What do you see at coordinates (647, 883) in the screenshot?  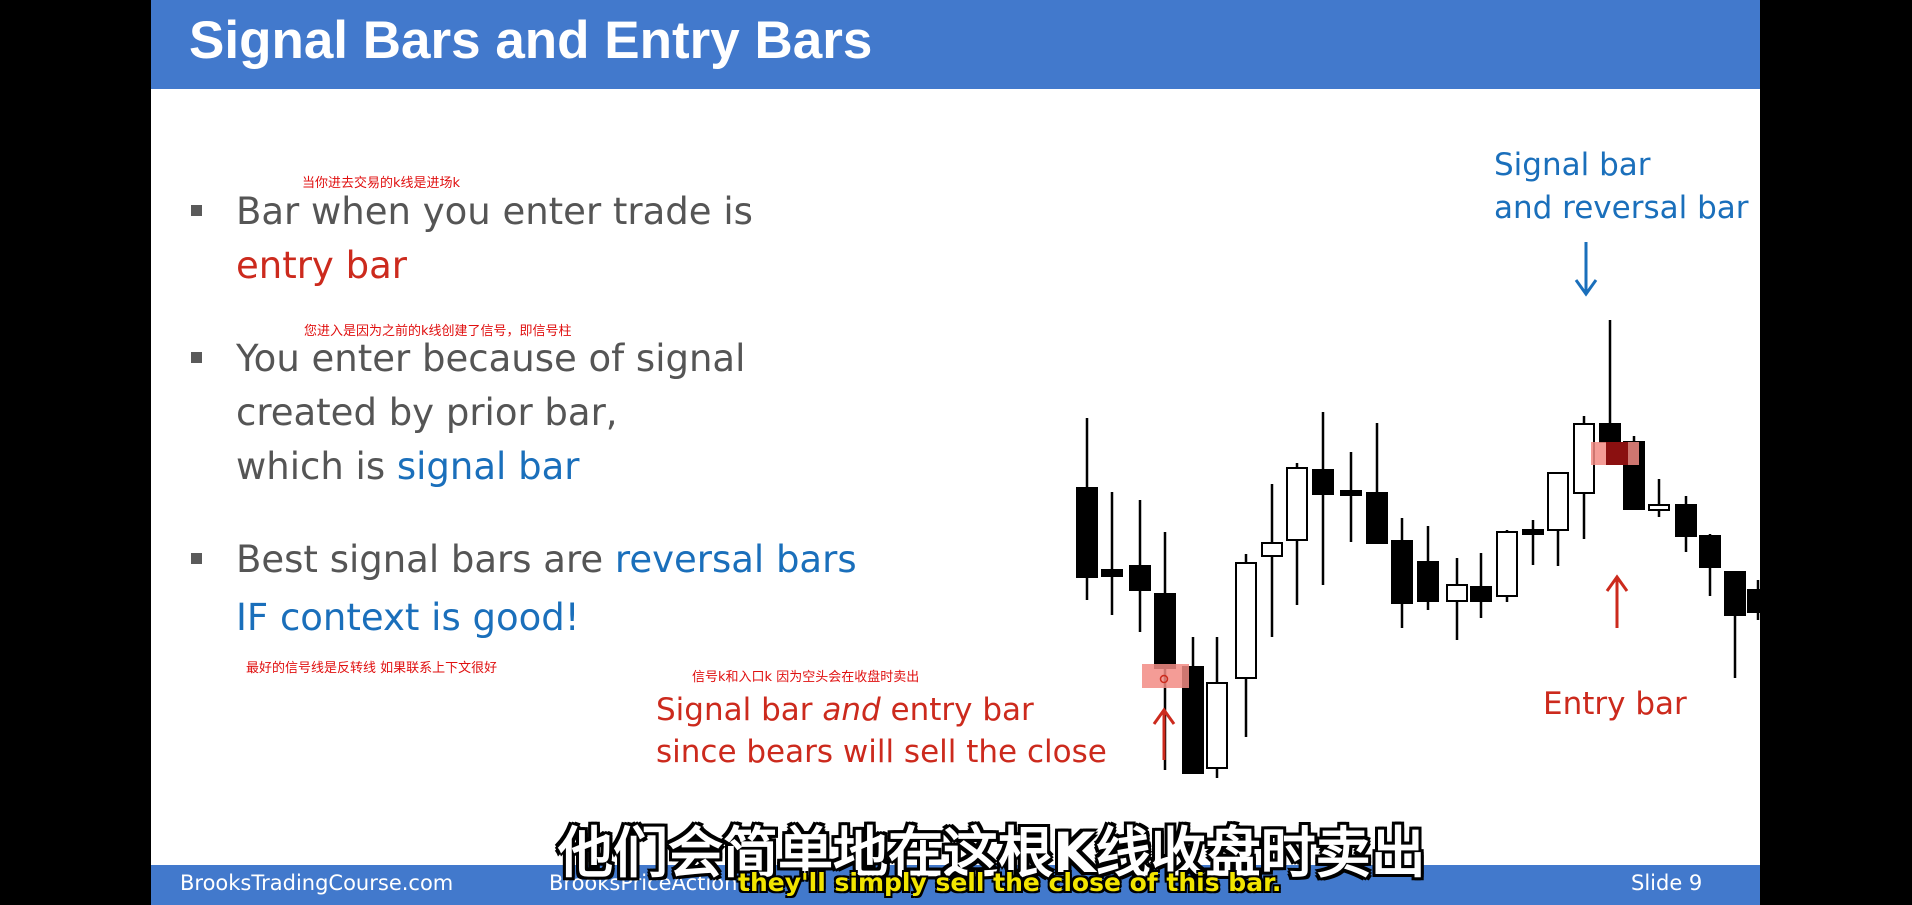 I see `footer-website-2: BrooksPriceAction.` at bounding box center [647, 883].